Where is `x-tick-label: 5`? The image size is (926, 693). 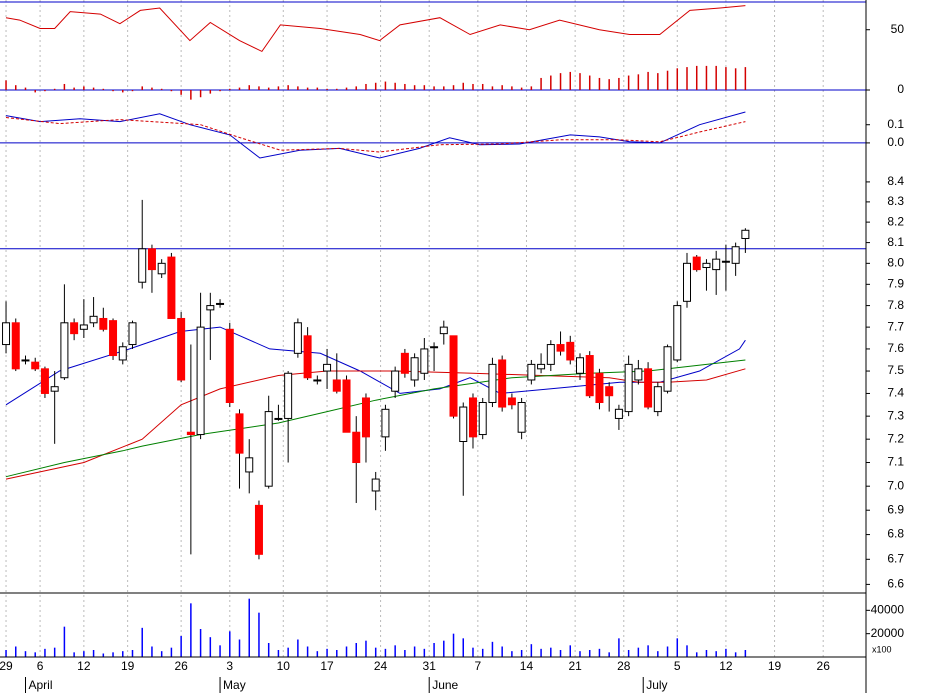 x-tick-label: 5 is located at coordinates (677, 666).